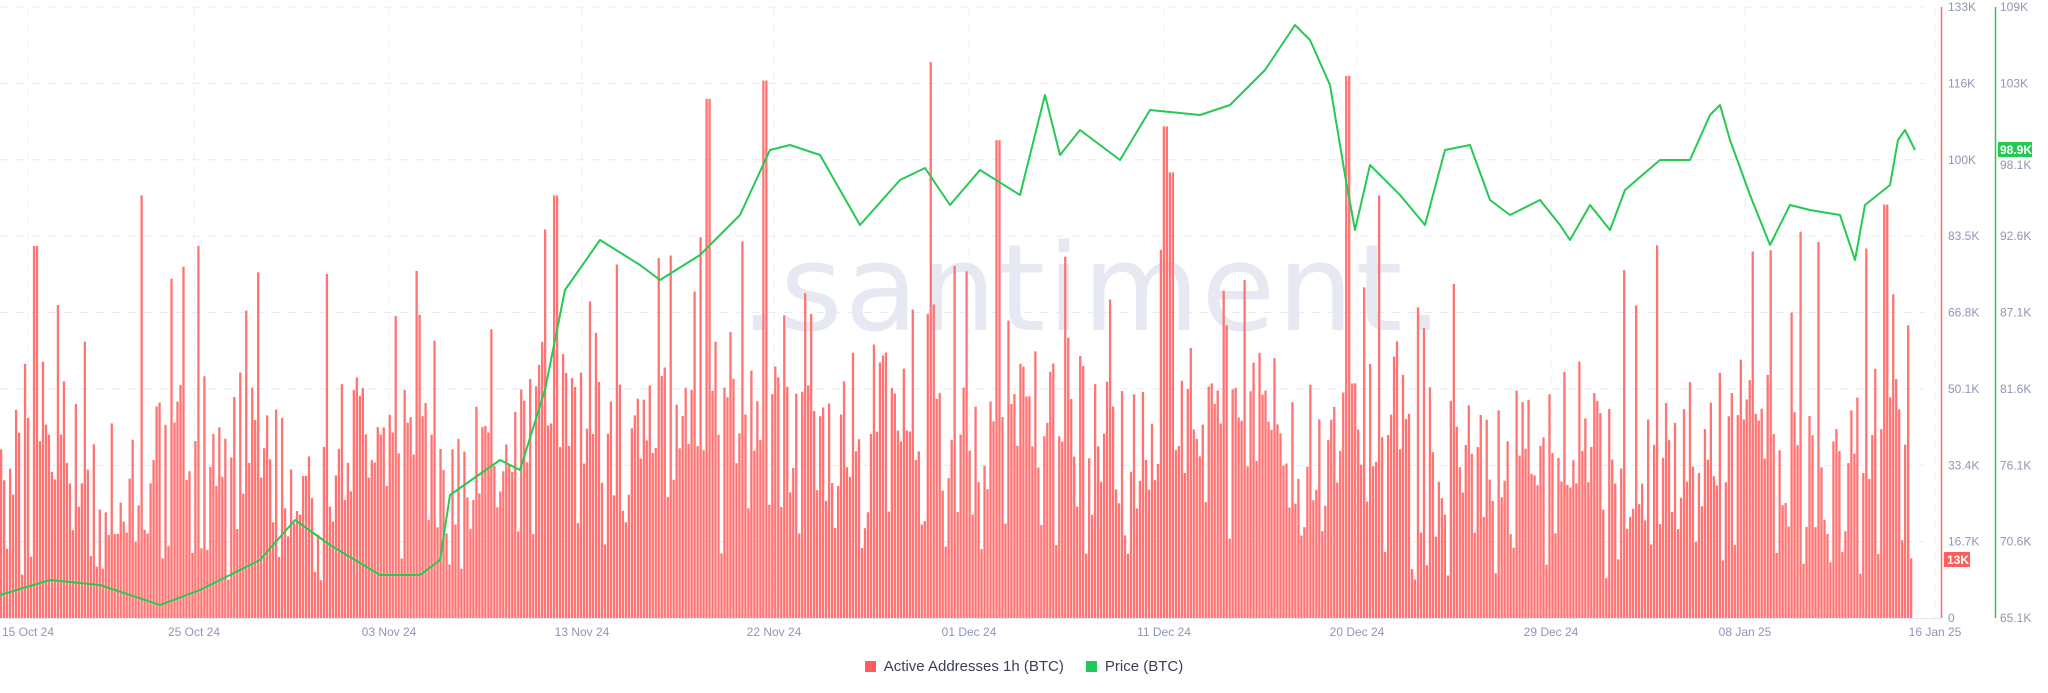 The height and width of the screenshot is (693, 2048). I want to click on svg-text: 29 Dec 24, so click(1551, 632).